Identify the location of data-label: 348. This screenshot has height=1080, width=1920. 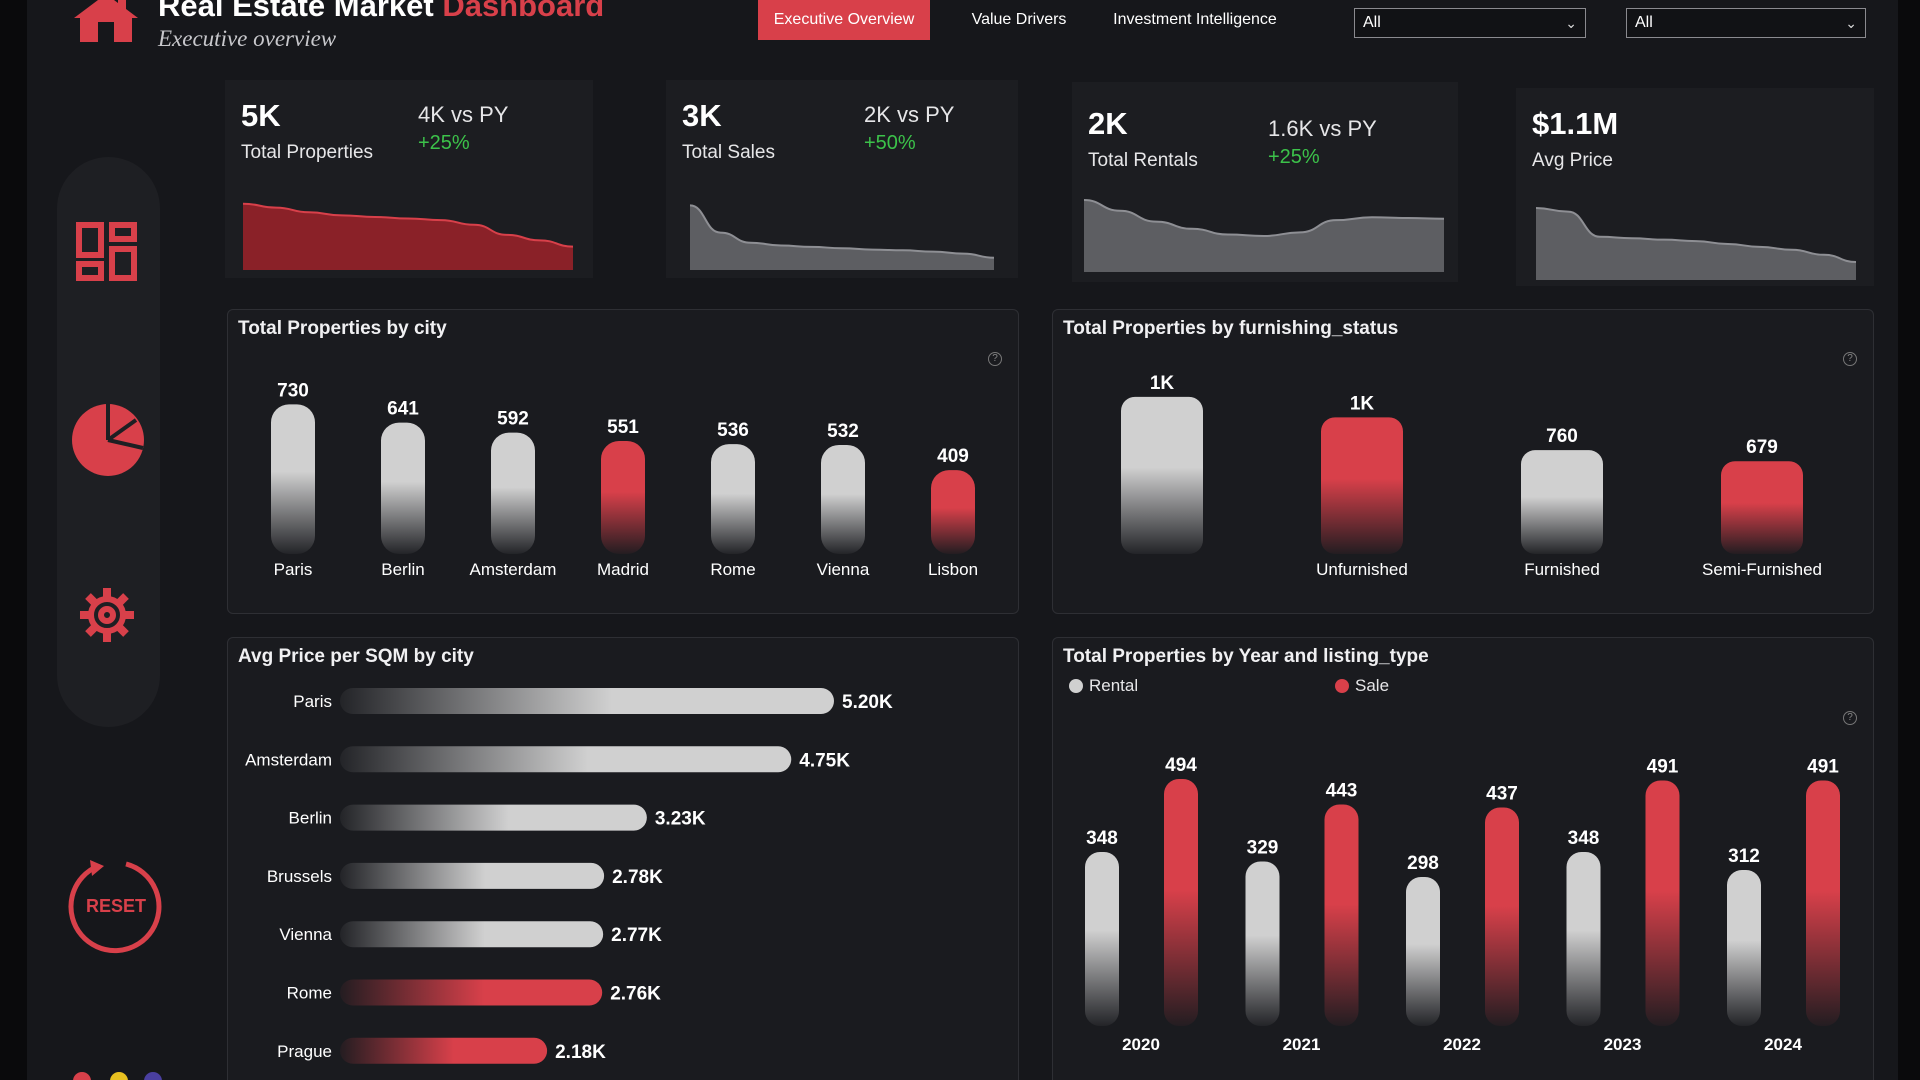
(1584, 838).